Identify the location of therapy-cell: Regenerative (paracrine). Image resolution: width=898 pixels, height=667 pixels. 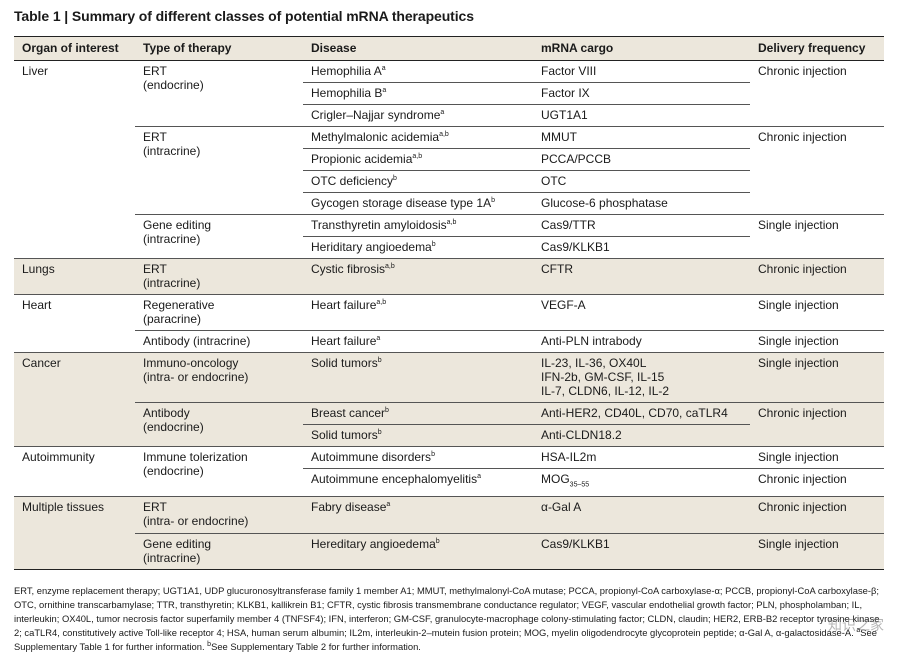
(219, 312).